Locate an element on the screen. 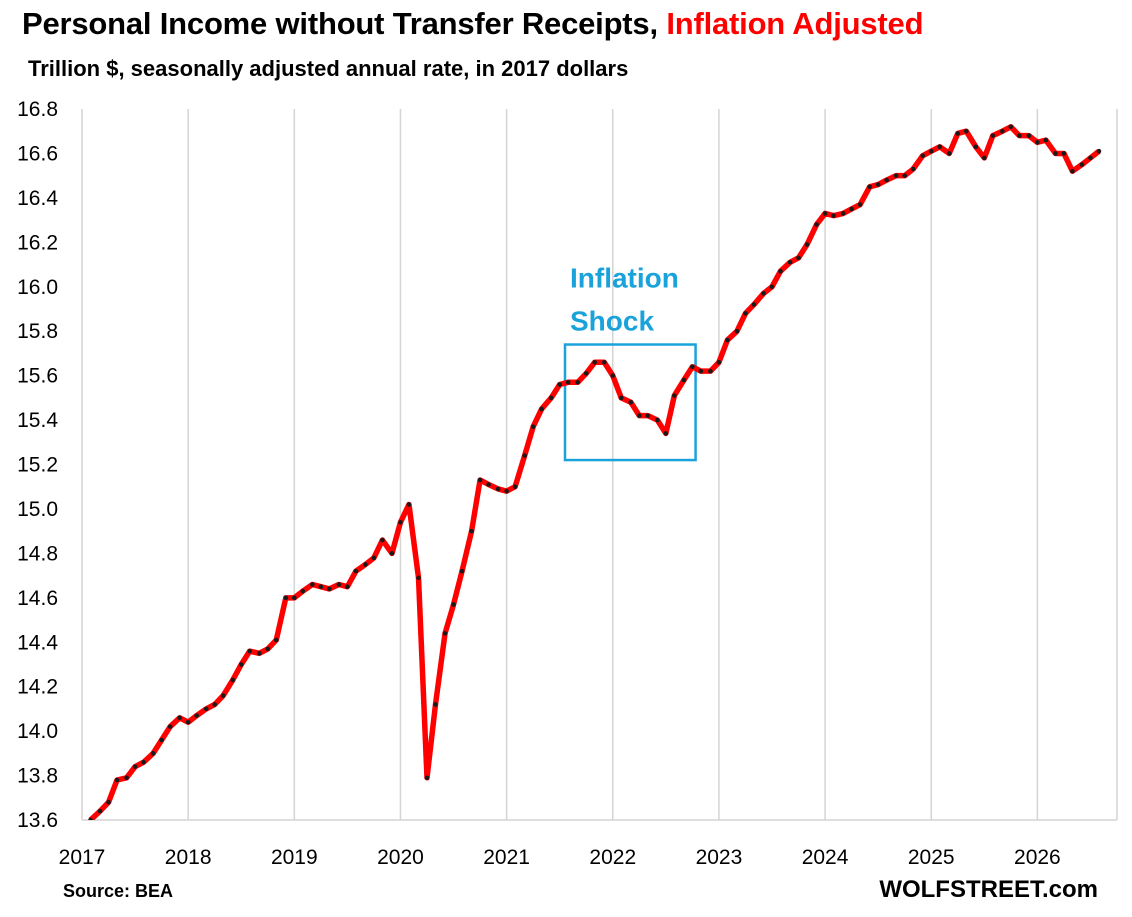 This screenshot has width=1132, height=917. y-tick-label: 16.0 is located at coordinates (37, 287).